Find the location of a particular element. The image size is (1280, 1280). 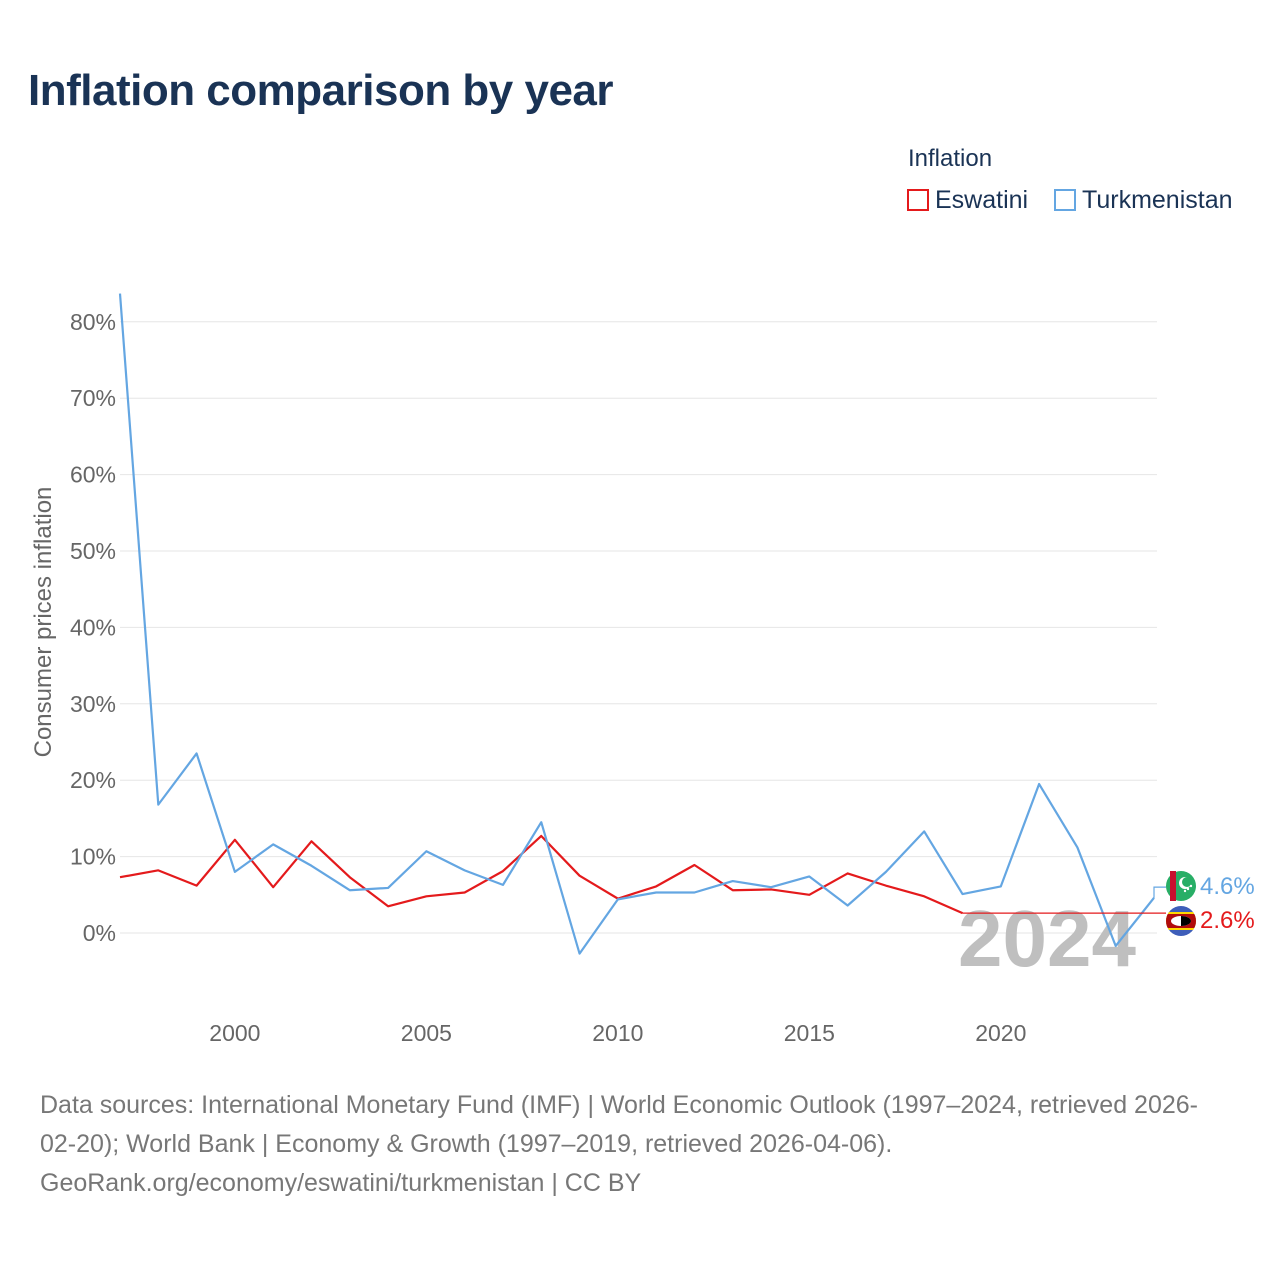

y-tick-label: 50% is located at coordinates (93, 551).